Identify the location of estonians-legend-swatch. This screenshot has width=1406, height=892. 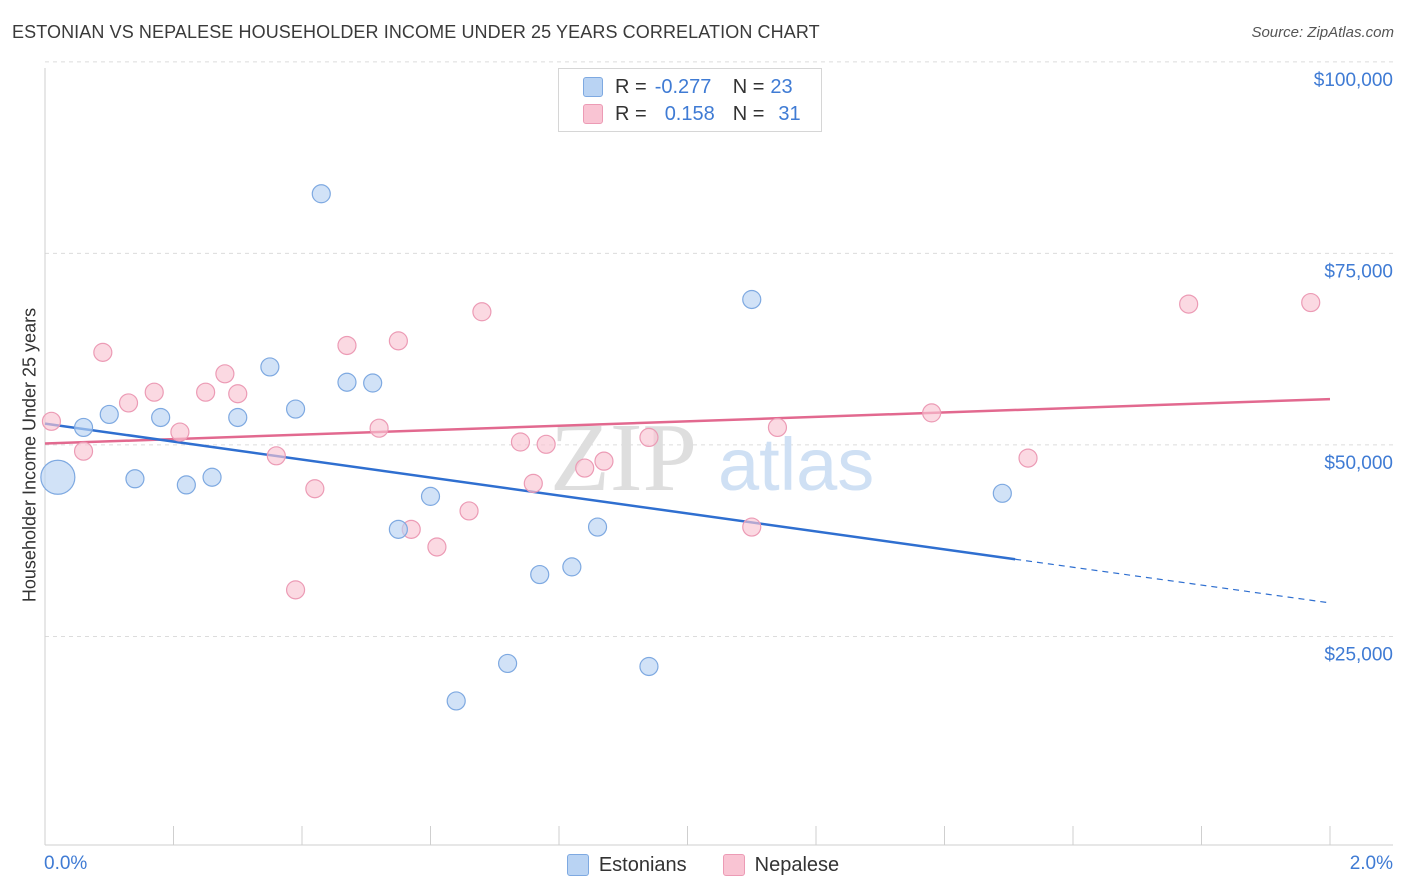
(577, 865).